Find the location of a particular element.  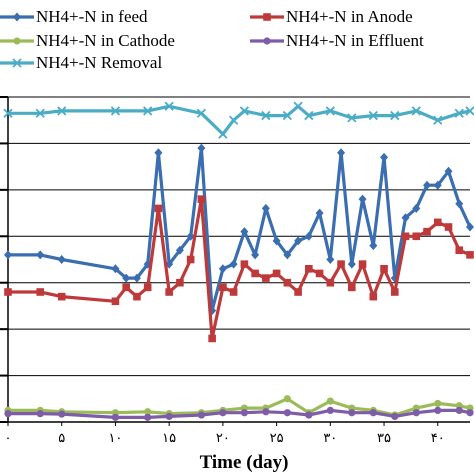

legend-item: NH4+-N in Effluent is located at coordinates (337, 40).